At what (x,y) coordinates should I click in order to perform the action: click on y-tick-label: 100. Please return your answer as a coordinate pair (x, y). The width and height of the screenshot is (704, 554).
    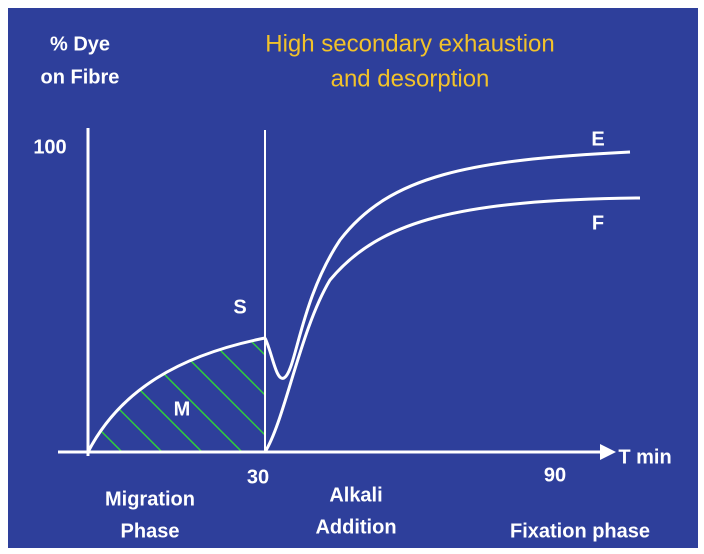
    Looking at the image, I should click on (49, 147).